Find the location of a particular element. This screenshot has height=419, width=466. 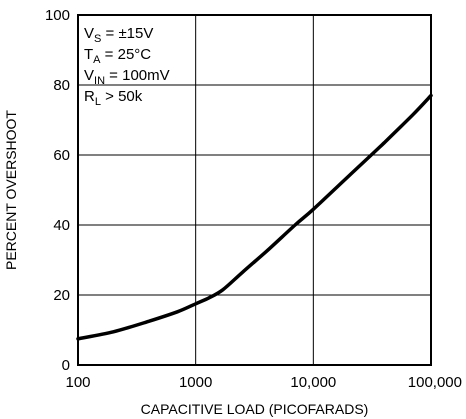

condition-line: RL > 50k is located at coordinates (113, 98).